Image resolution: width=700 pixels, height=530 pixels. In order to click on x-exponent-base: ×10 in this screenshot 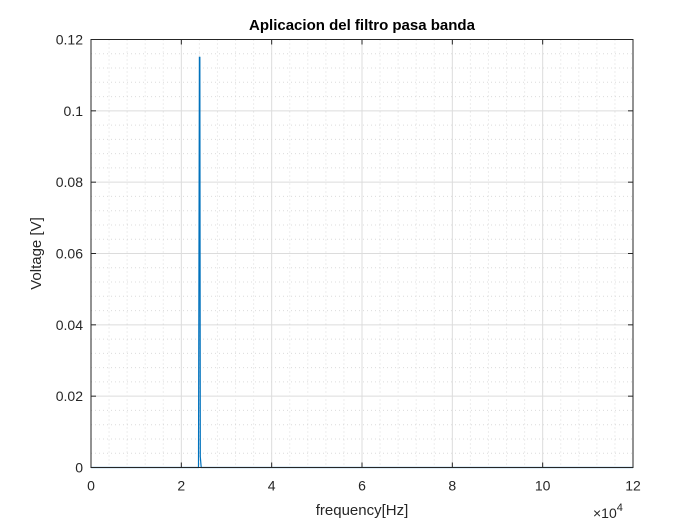, I will do `click(605, 513)`.